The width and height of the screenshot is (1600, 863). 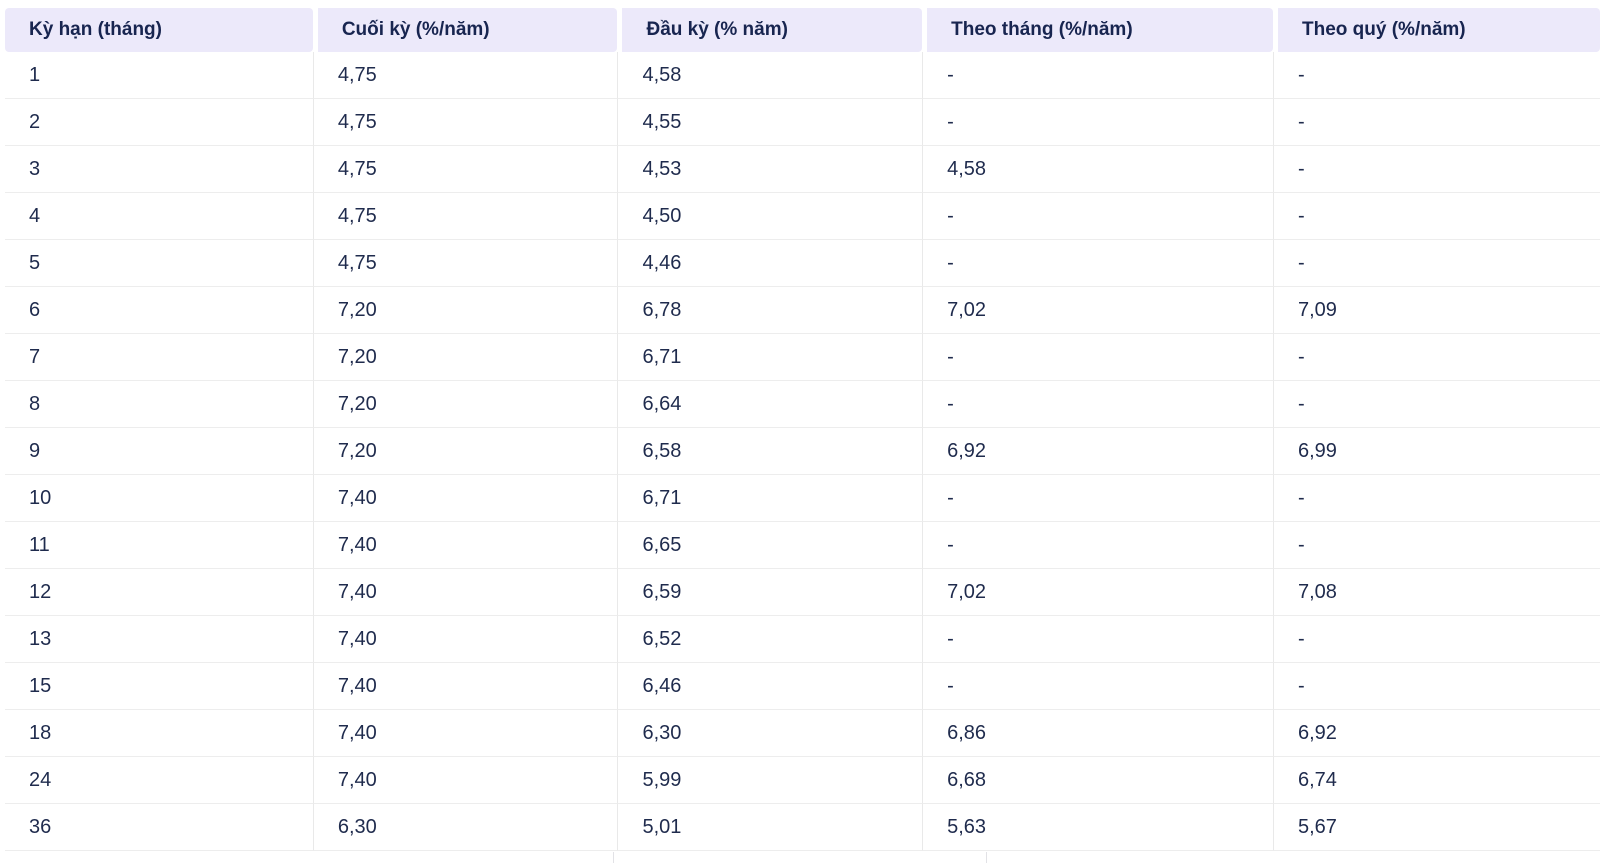 I want to click on term-cell: 18, so click(x=159, y=733).